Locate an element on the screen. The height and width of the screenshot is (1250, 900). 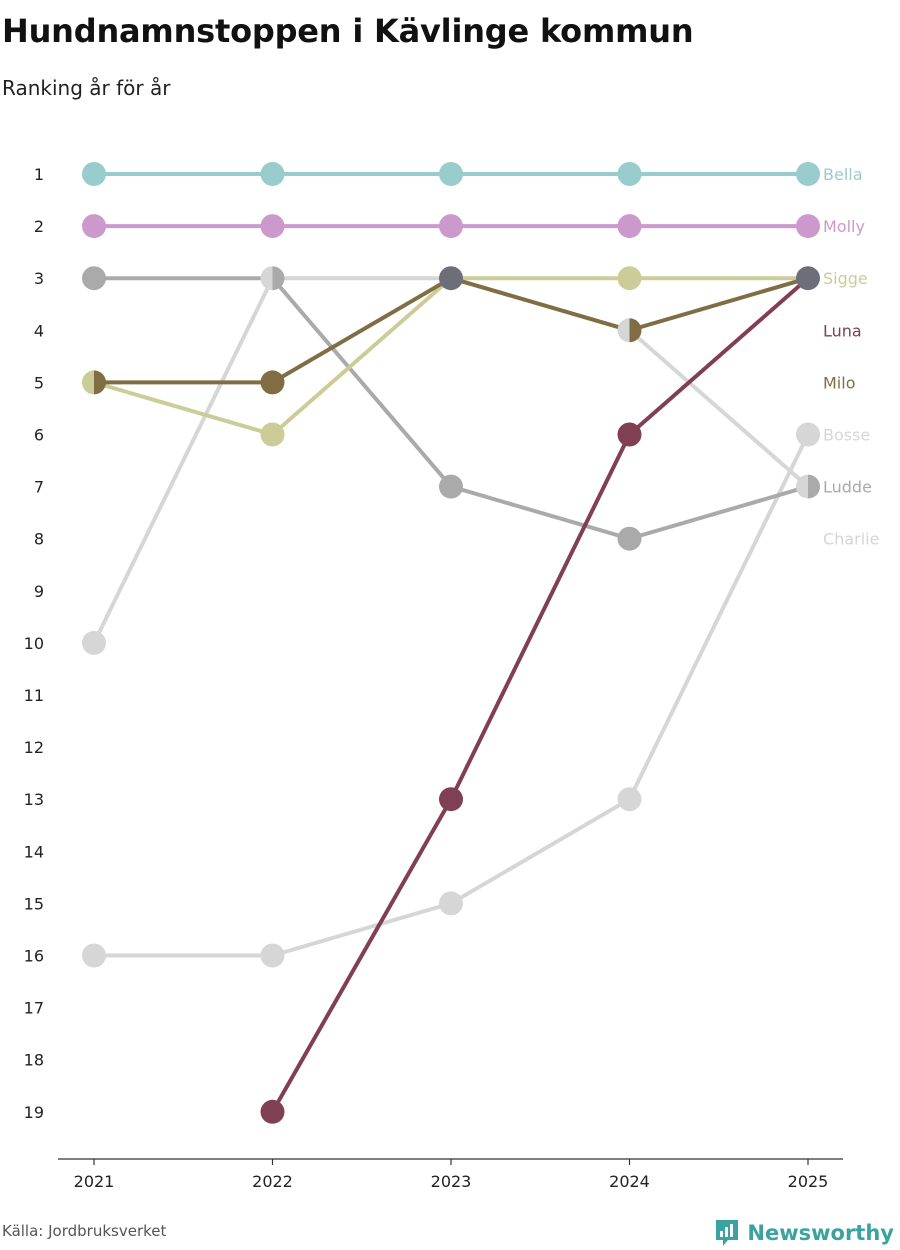
end-label-molly: Molly is located at coordinates (844, 226).